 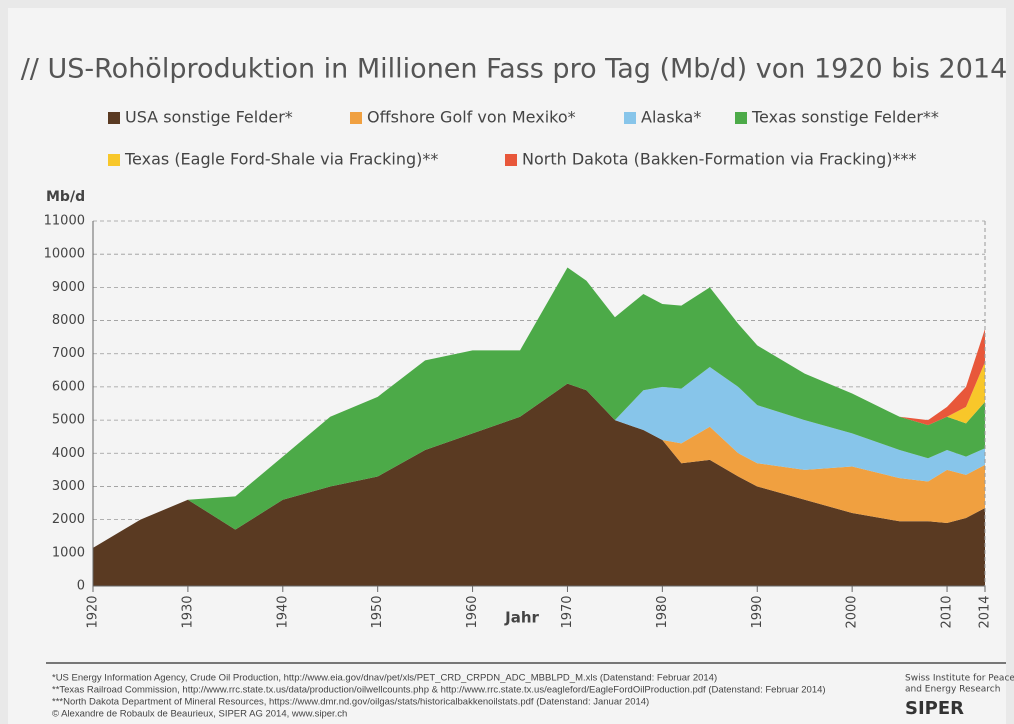 I want to click on x-tick-label: 1970, so click(x=567, y=611).